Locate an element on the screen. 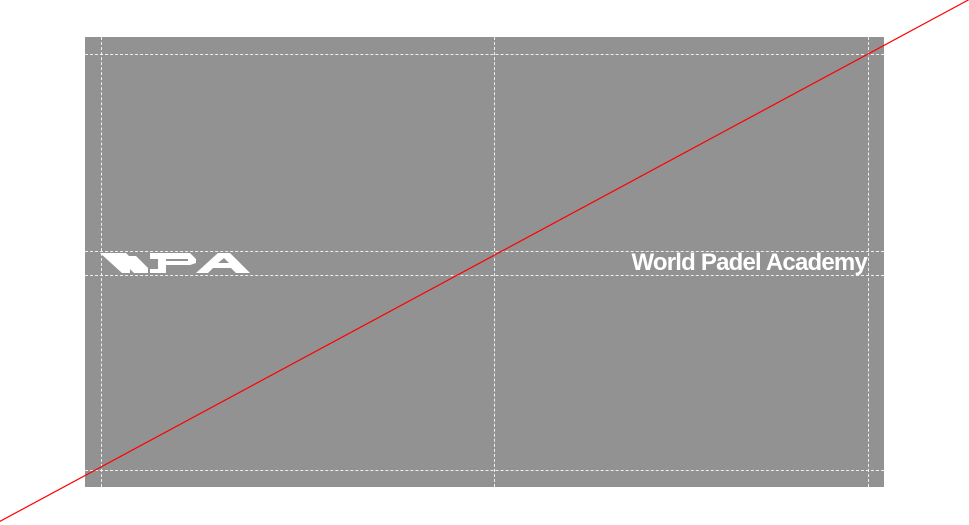  wpa-logo-mark is located at coordinates (175, 263).